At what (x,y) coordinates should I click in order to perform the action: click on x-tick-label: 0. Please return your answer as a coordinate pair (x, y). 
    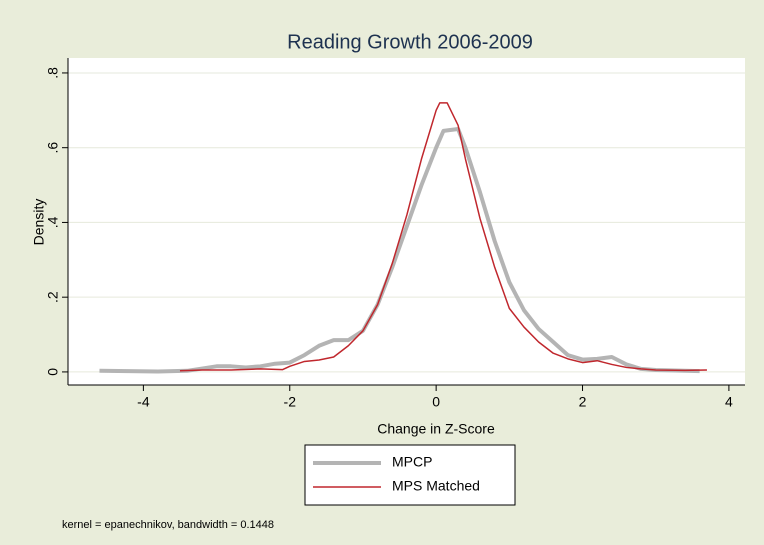
    Looking at the image, I should click on (436, 402).